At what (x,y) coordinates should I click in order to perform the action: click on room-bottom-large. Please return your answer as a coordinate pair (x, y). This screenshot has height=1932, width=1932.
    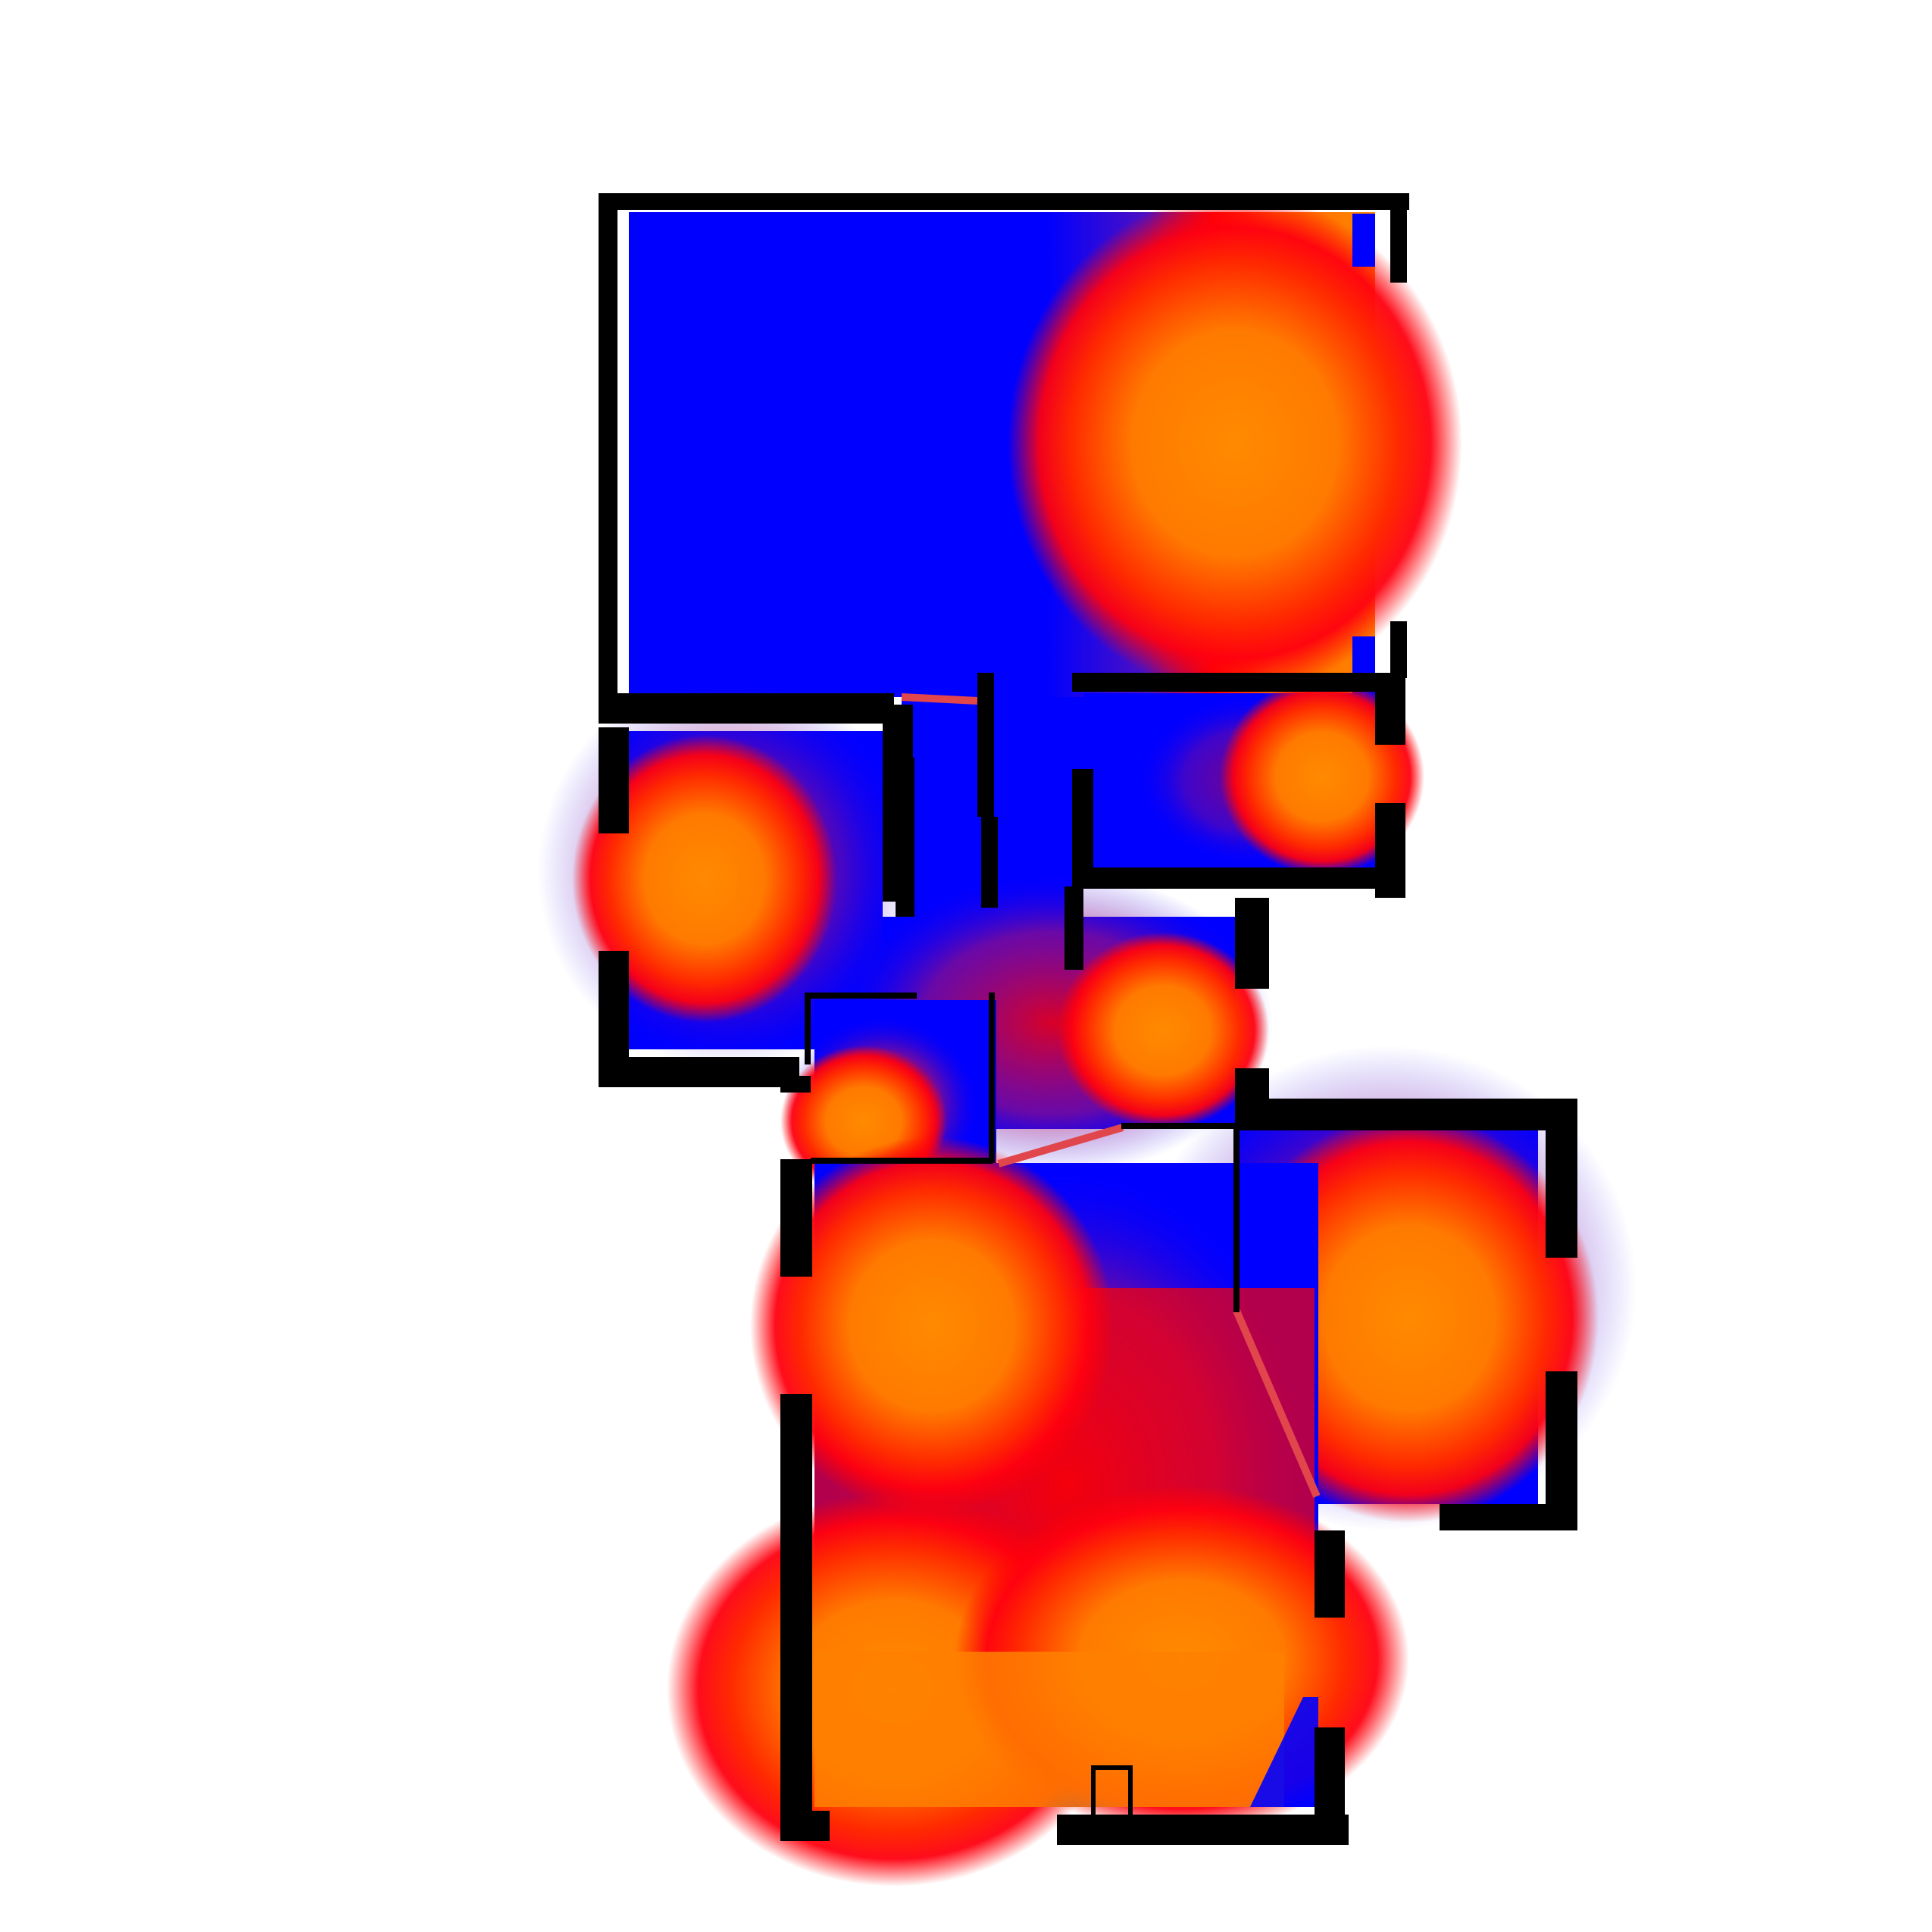
    Looking at the image, I should click on (1038, 1511).